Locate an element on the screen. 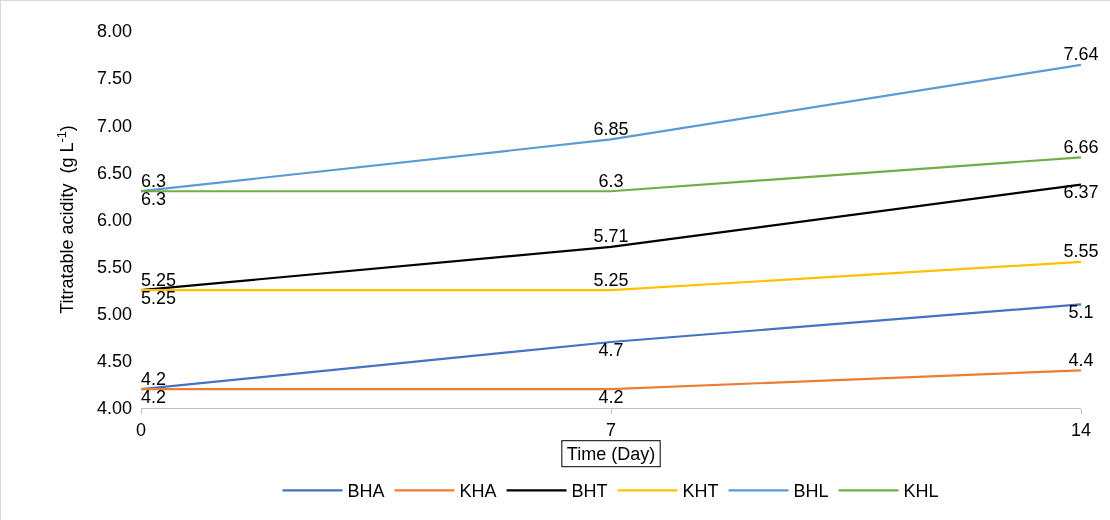 The width and height of the screenshot is (1110, 520). x-tick-label: 0 is located at coordinates (141, 429).